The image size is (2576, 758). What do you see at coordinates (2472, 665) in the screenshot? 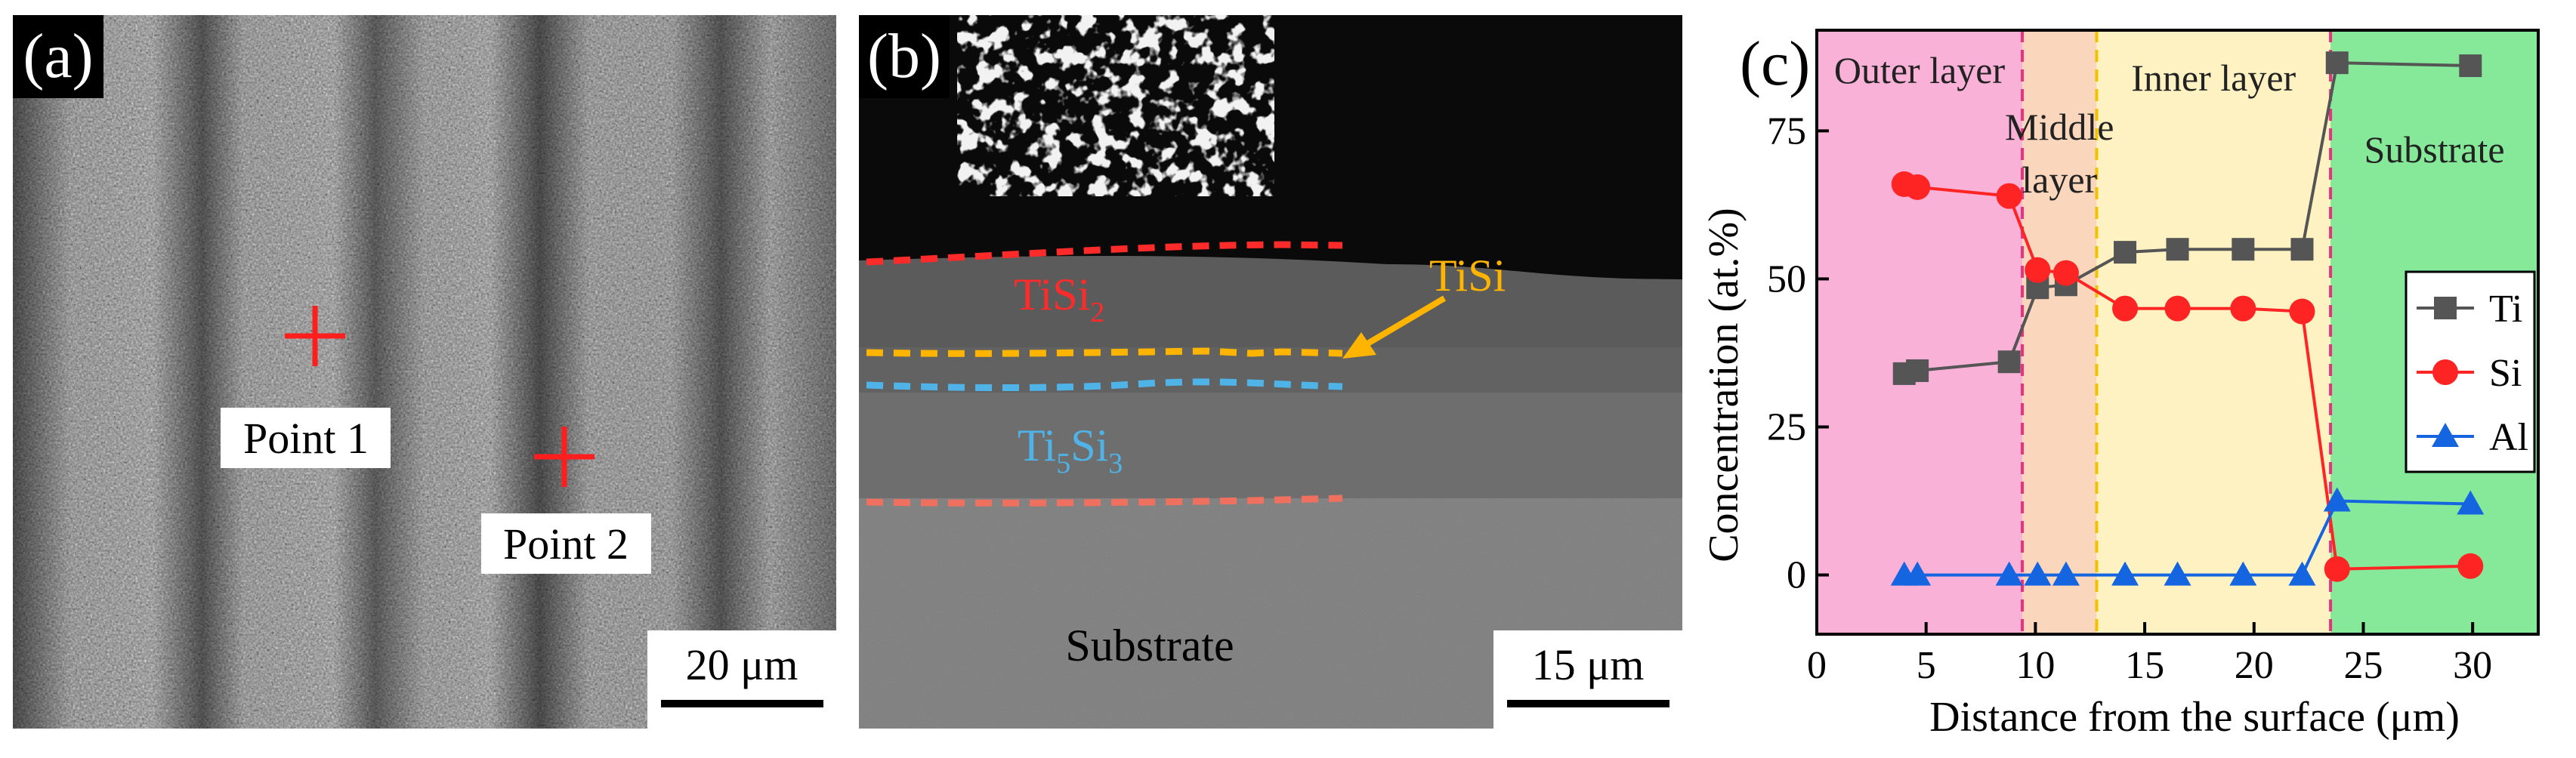
I see `x-tick-label-30: 30` at bounding box center [2472, 665].